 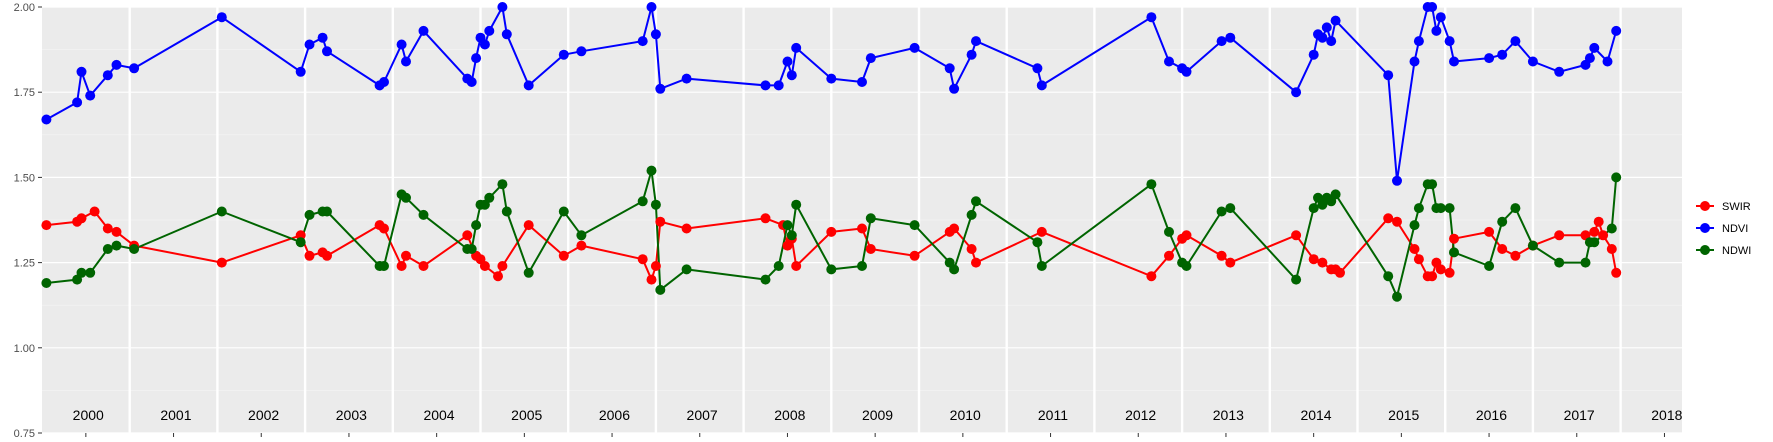 I want to click on y-tick-label: 2.00, so click(x=24, y=8).